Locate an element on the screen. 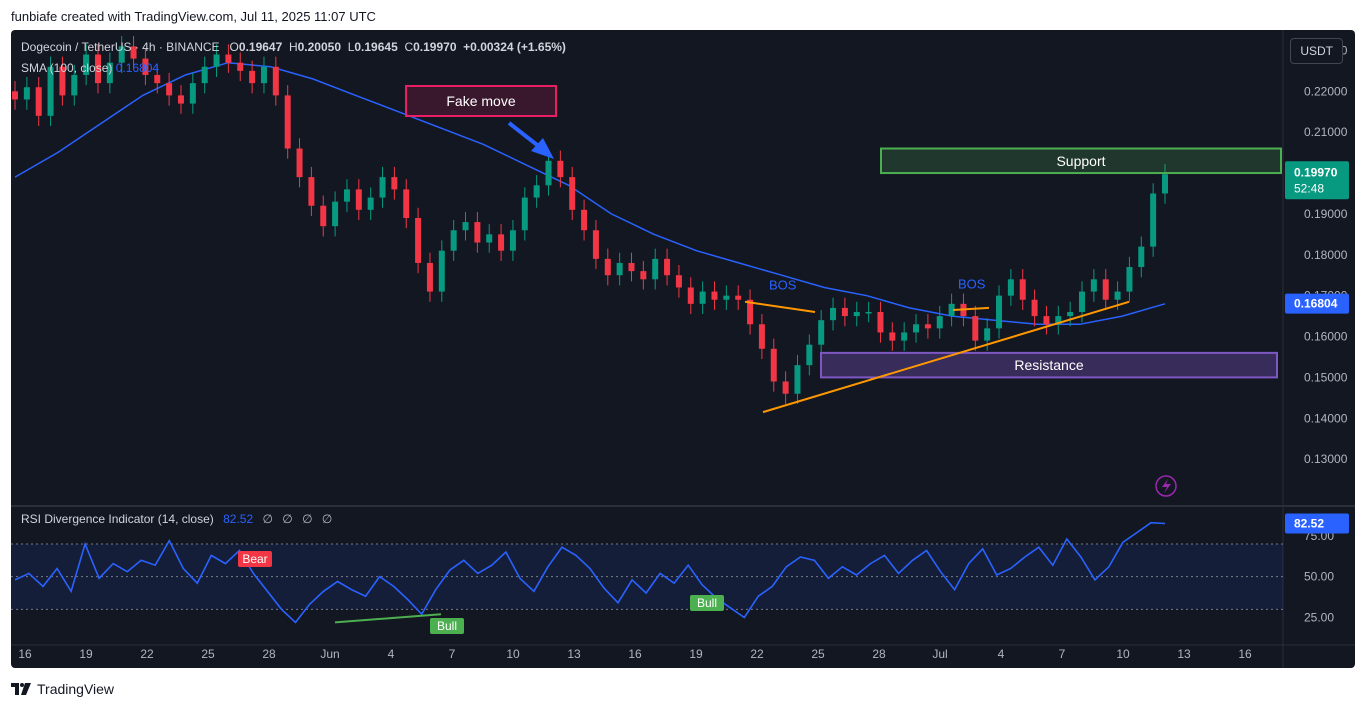 The image size is (1366, 709). resistance-zone is located at coordinates (1049, 365).